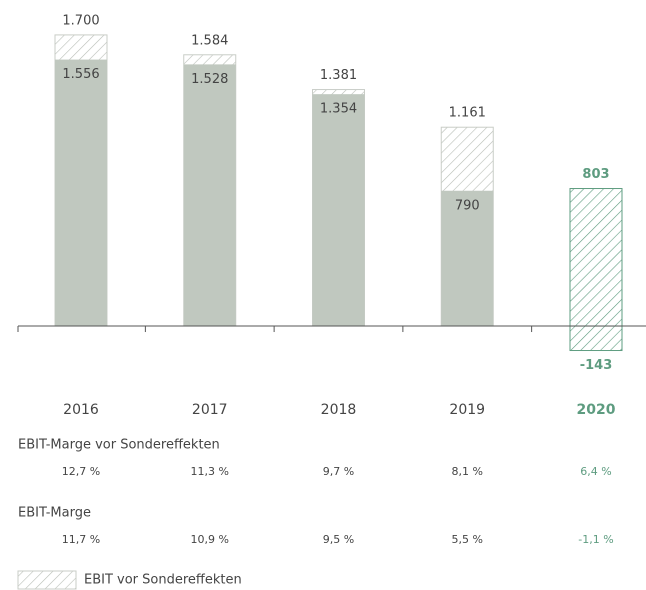 Image resolution: width=646 pixels, height=590 pixels. I want to click on value-label: 1.161, so click(467, 113).